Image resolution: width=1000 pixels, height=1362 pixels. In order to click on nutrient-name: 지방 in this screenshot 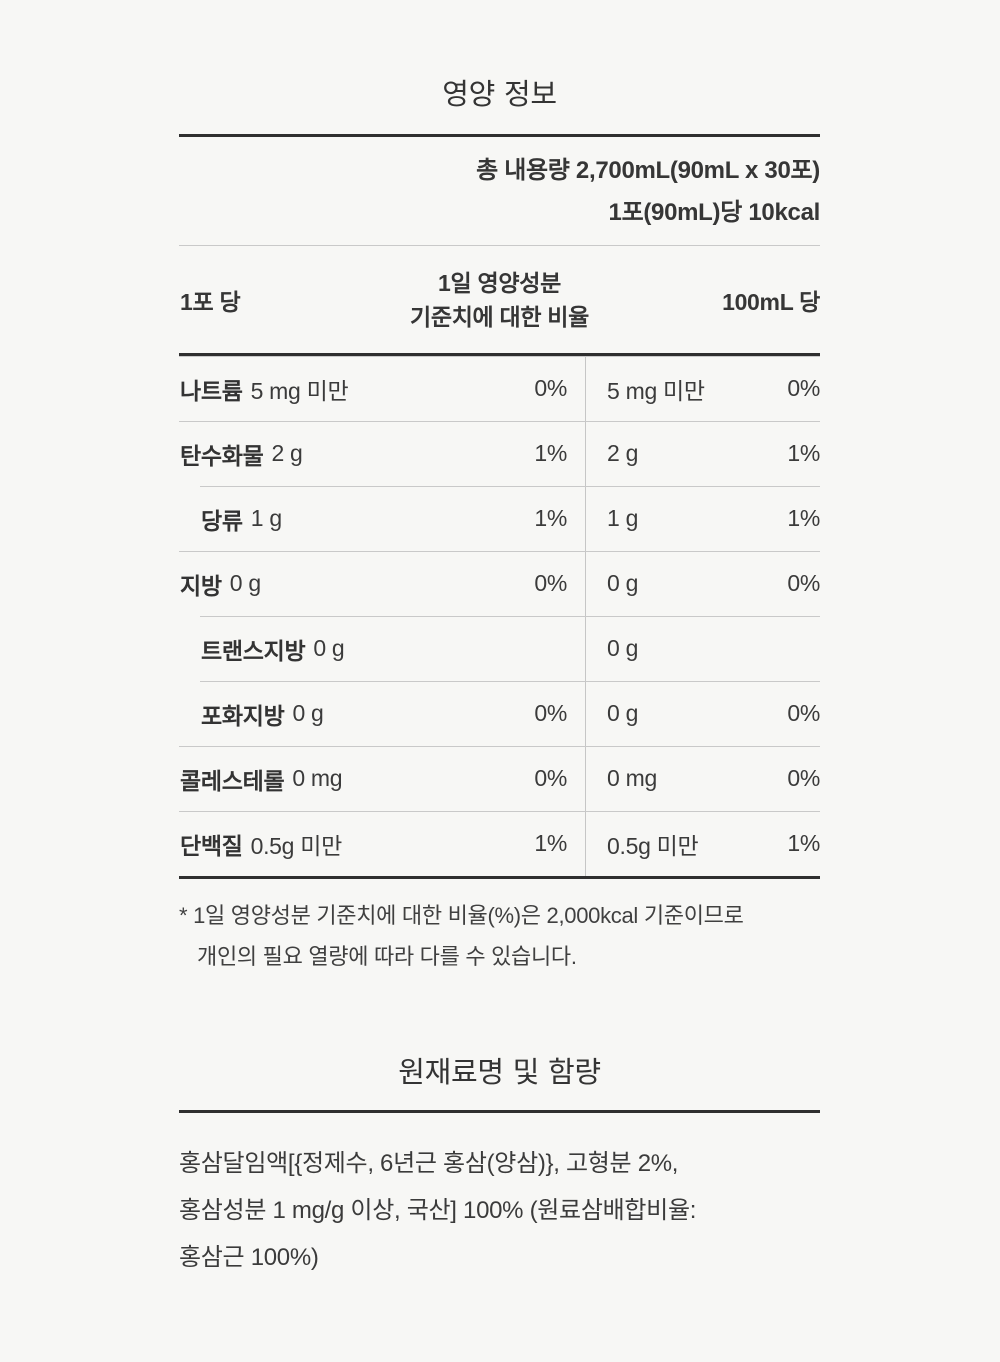, I will do `click(201, 585)`.